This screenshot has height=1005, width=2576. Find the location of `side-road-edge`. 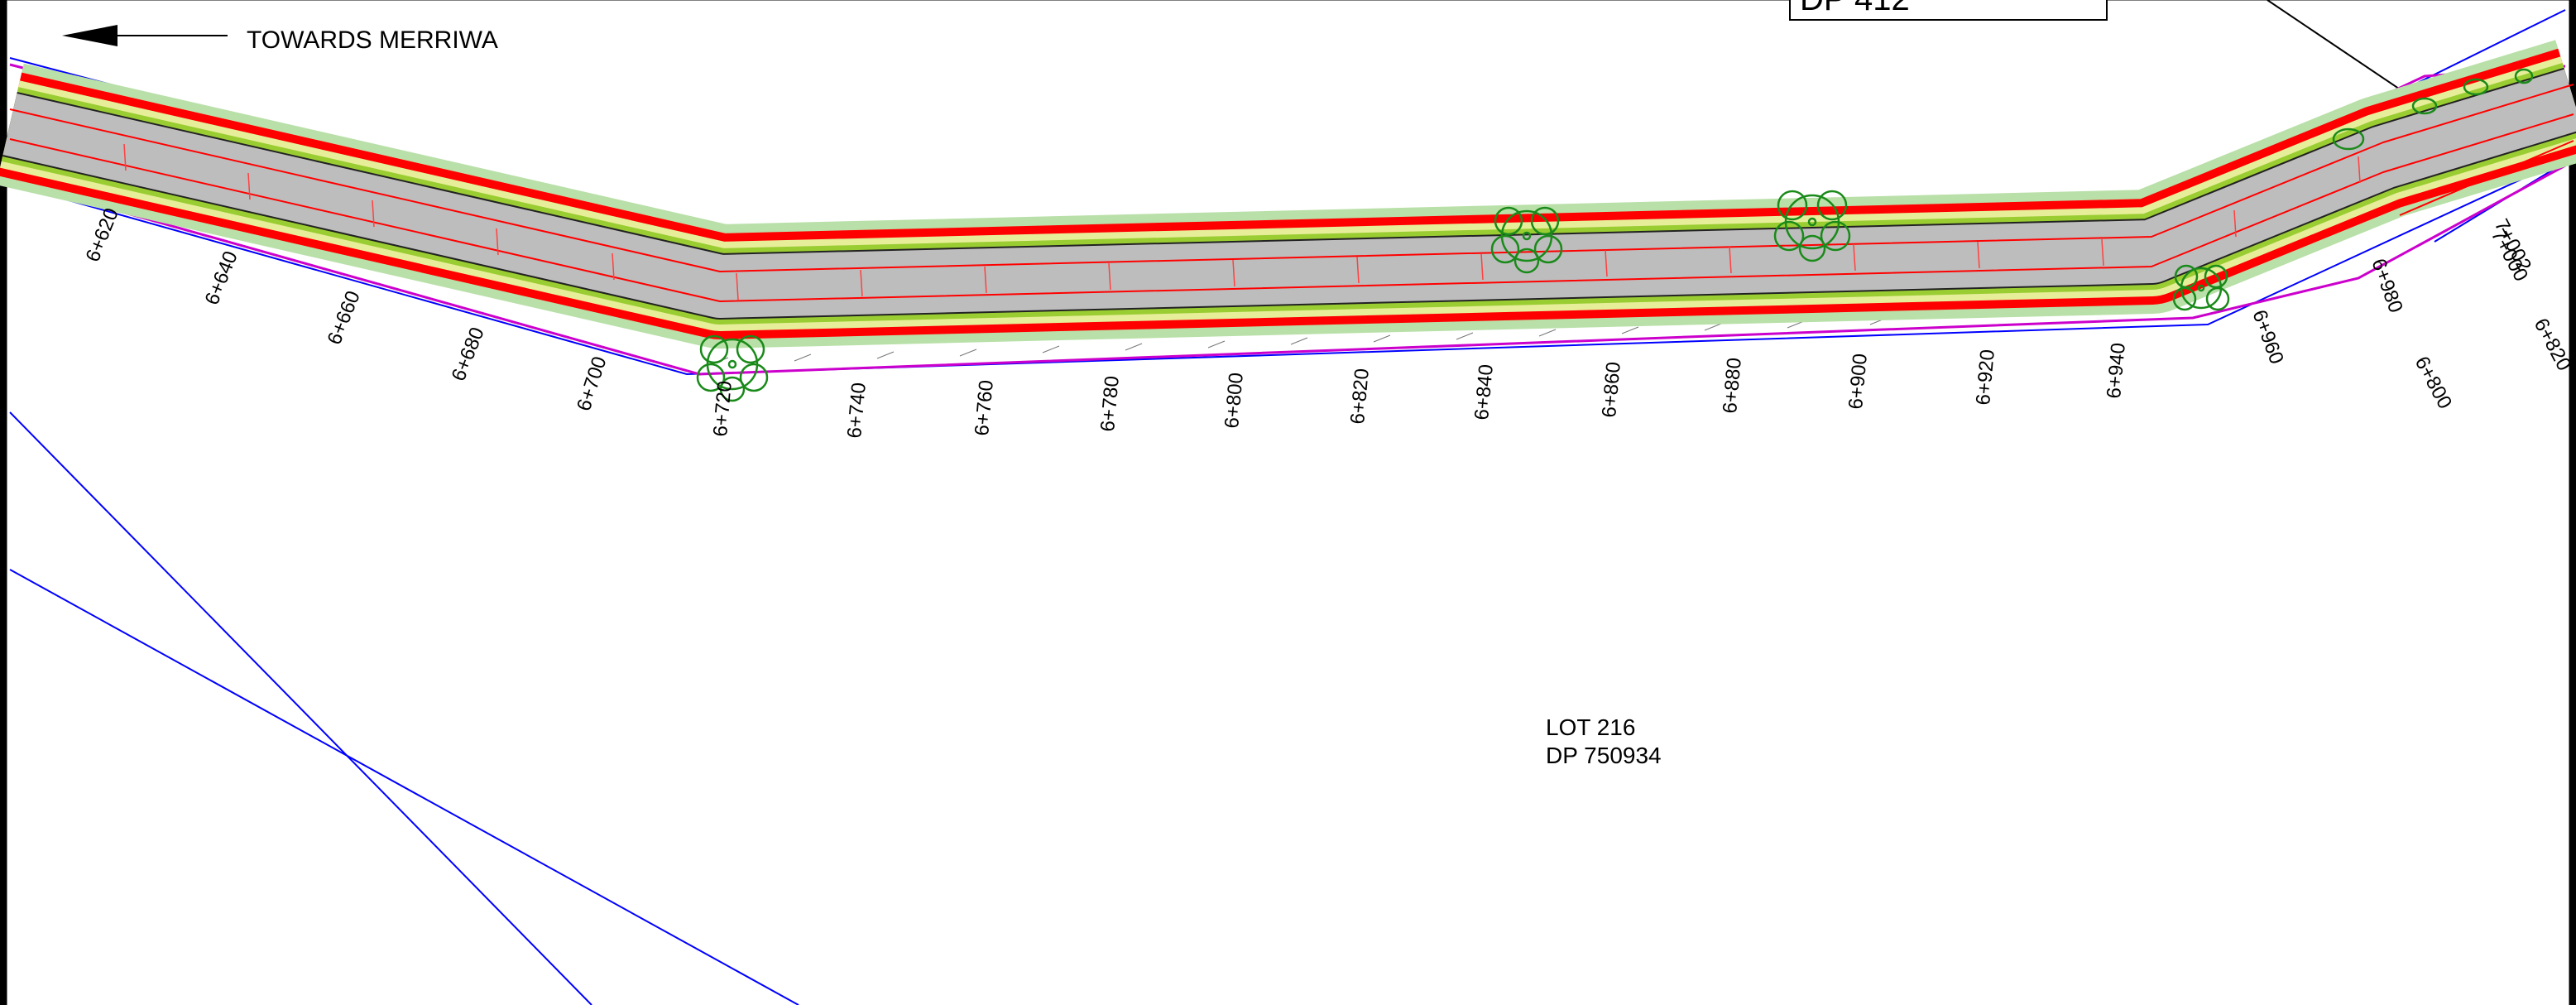

side-road-edge is located at coordinates (2486, 178).